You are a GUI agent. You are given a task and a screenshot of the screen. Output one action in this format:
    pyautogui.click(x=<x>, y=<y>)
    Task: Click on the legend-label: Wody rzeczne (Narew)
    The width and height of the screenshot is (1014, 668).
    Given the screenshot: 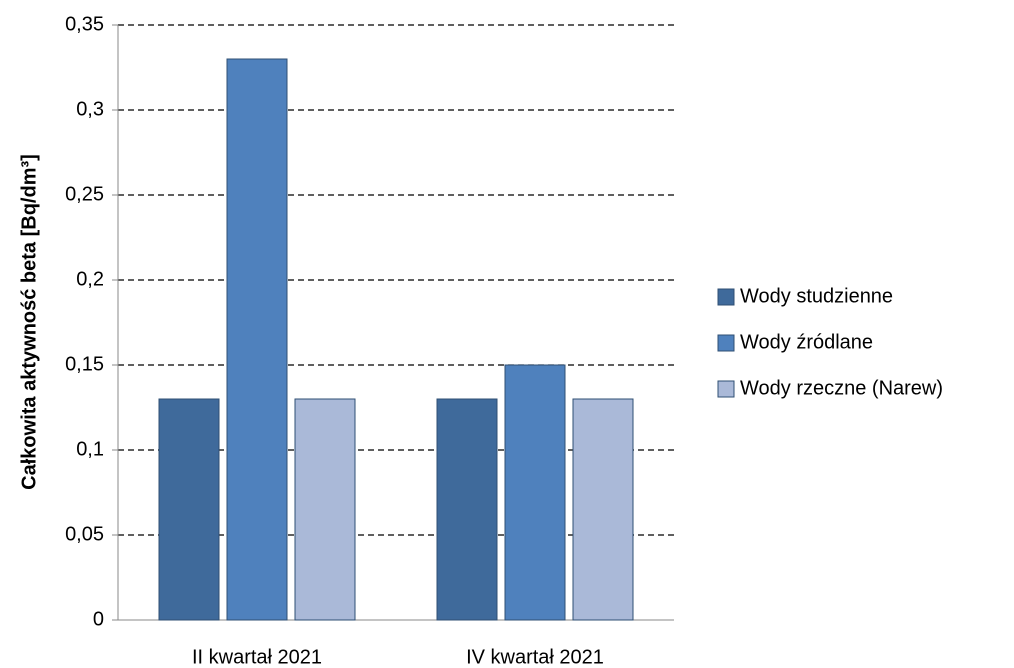 What is the action you would take?
    pyautogui.click(x=841, y=388)
    